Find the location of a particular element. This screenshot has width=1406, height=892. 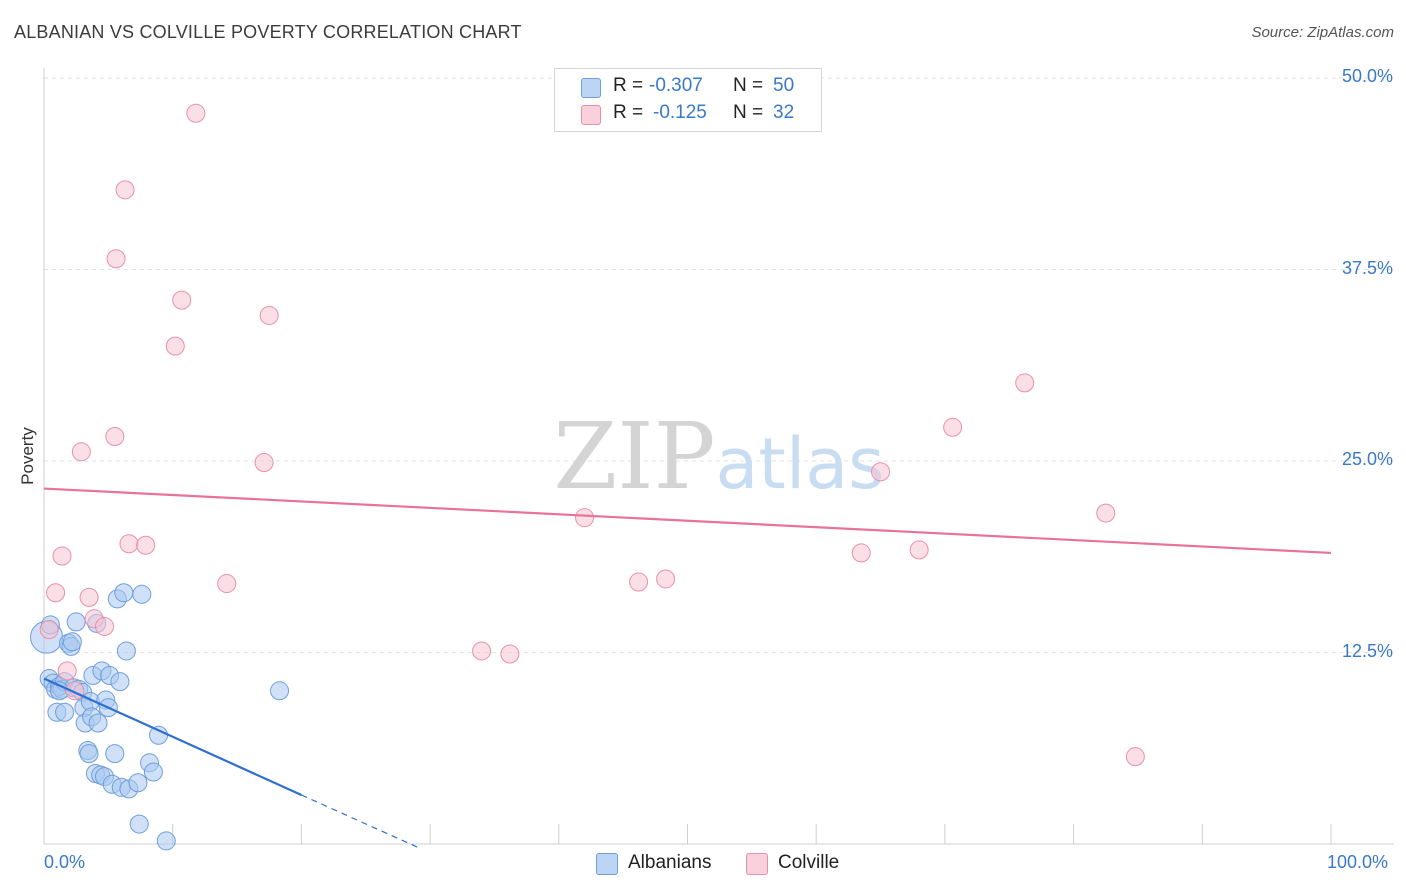

legend-r-value: -0.307 is located at coordinates (676, 85).